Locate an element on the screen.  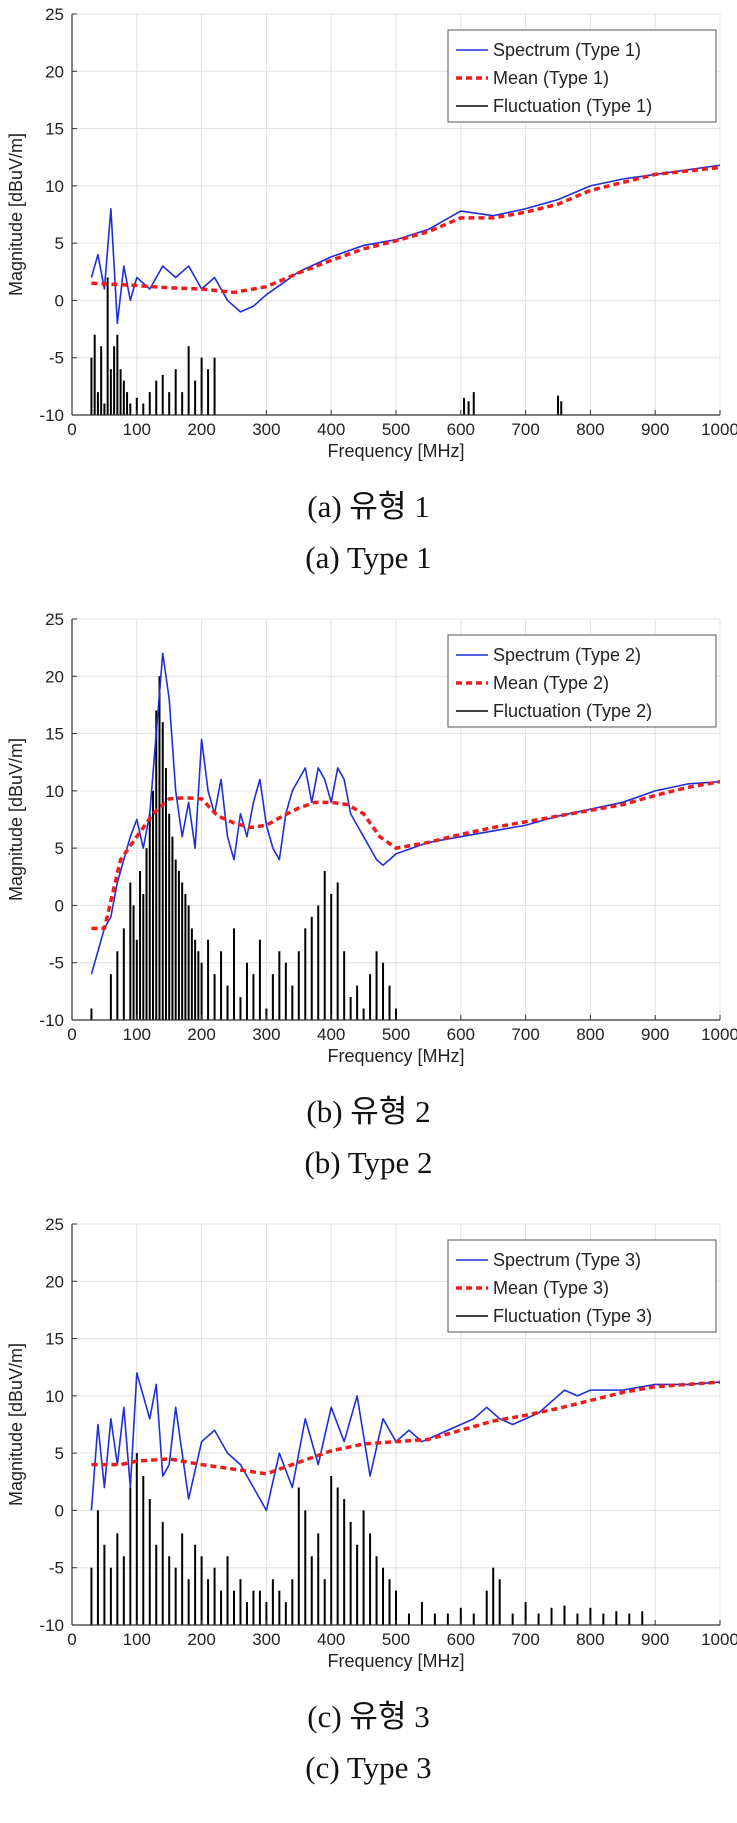
legend-label: Spectrum (Type 3) is located at coordinates (567, 1260).